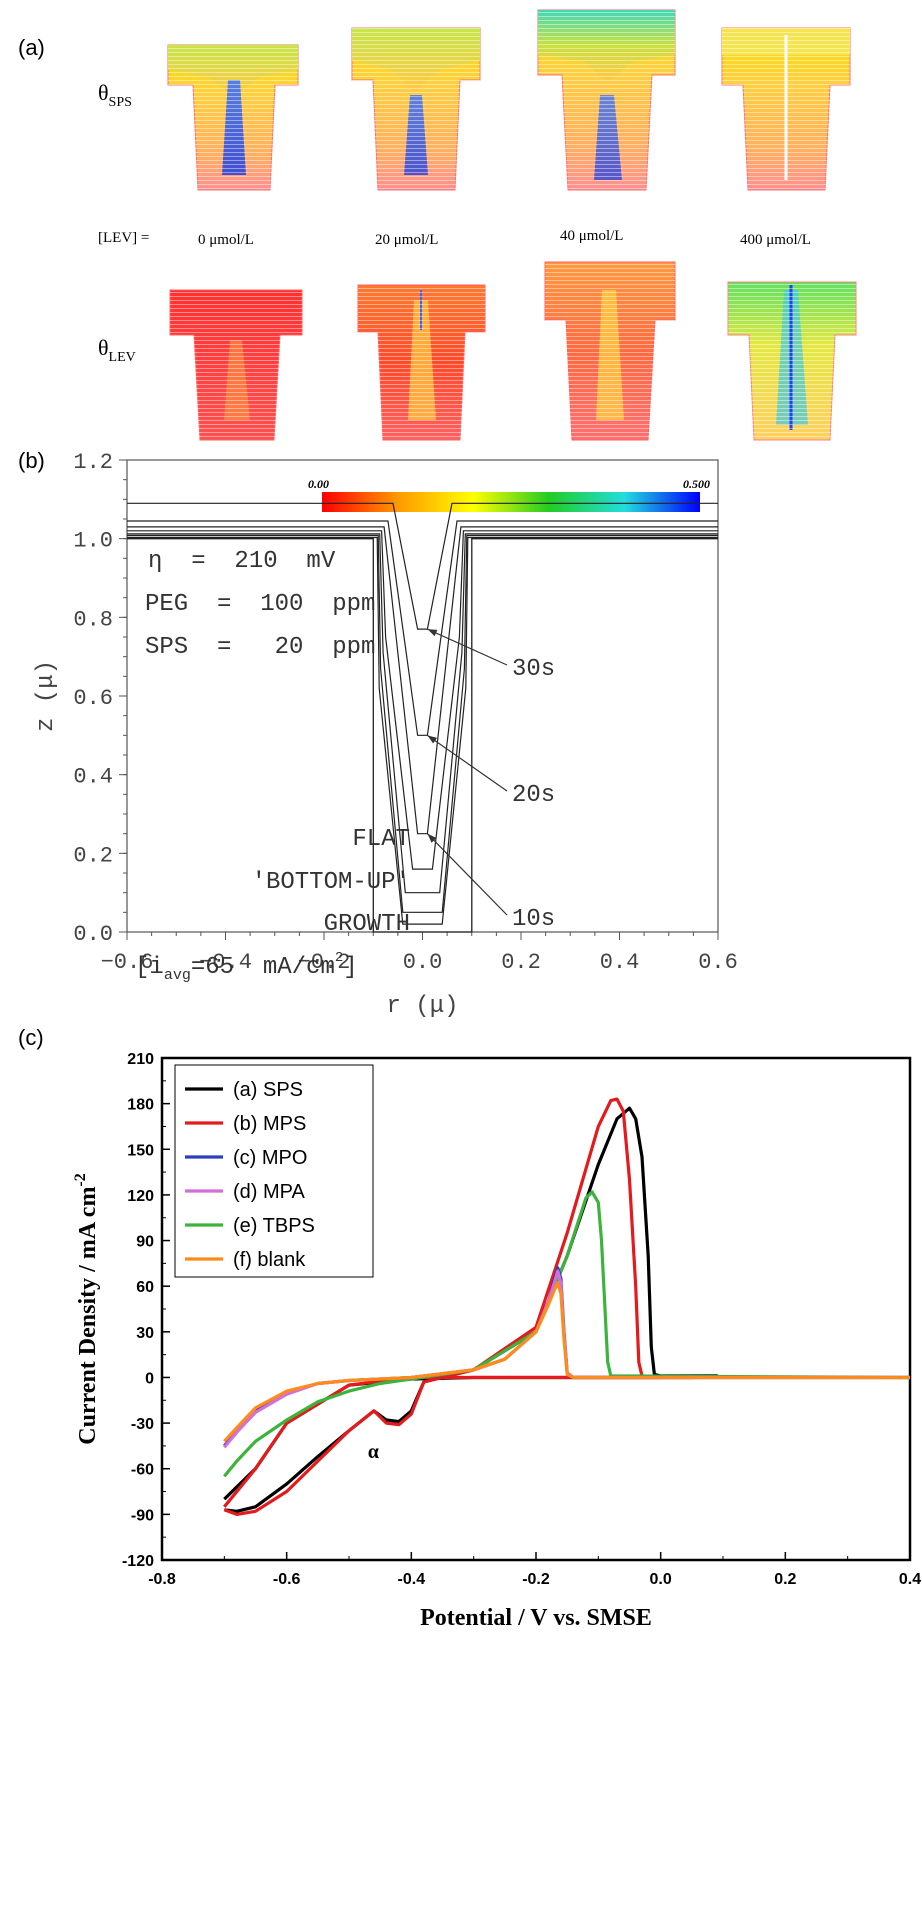 The width and height of the screenshot is (922, 1910). Describe the element at coordinates (115, 95) in the screenshot. I see `theta-sps-label: θSPS` at that location.